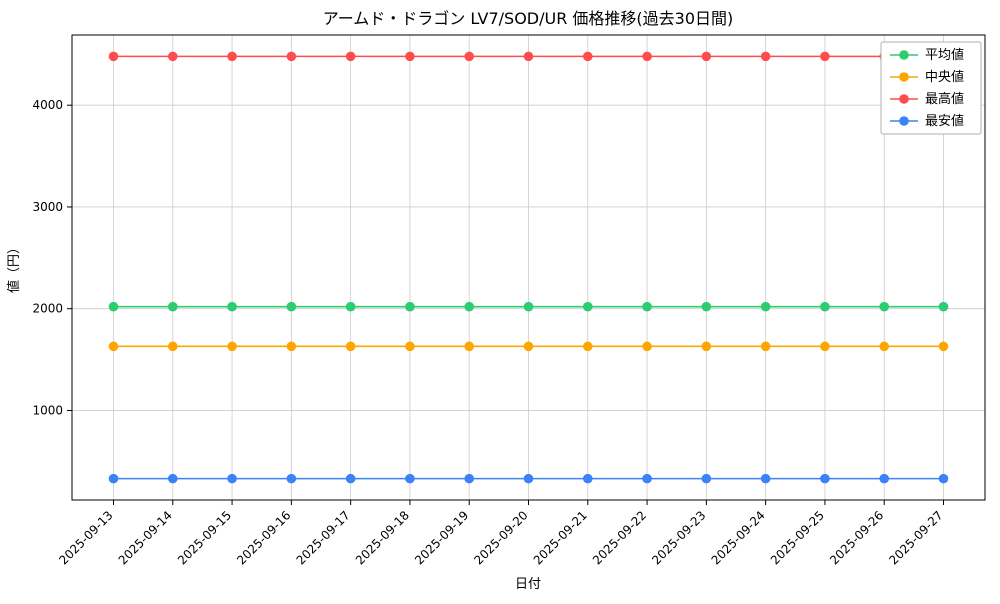 The height and width of the screenshot is (604, 1000). I want to click on legend-item-max: 最高値, so click(944, 99).